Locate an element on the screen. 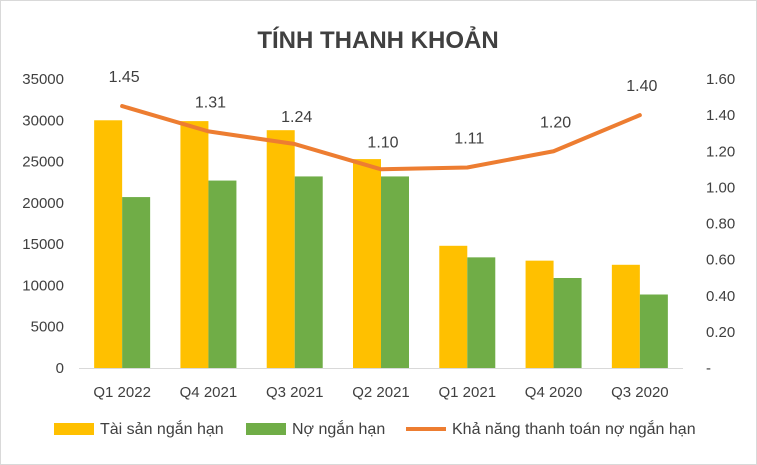 The width and height of the screenshot is (757, 465). category-label: Q2 2021 is located at coordinates (381, 392).